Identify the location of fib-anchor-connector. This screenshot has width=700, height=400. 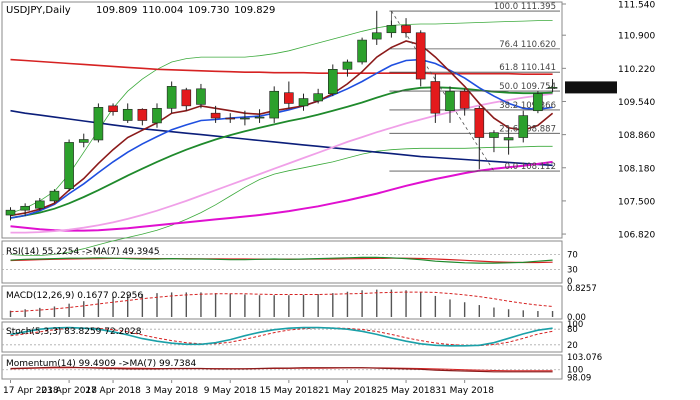
(443, 91).